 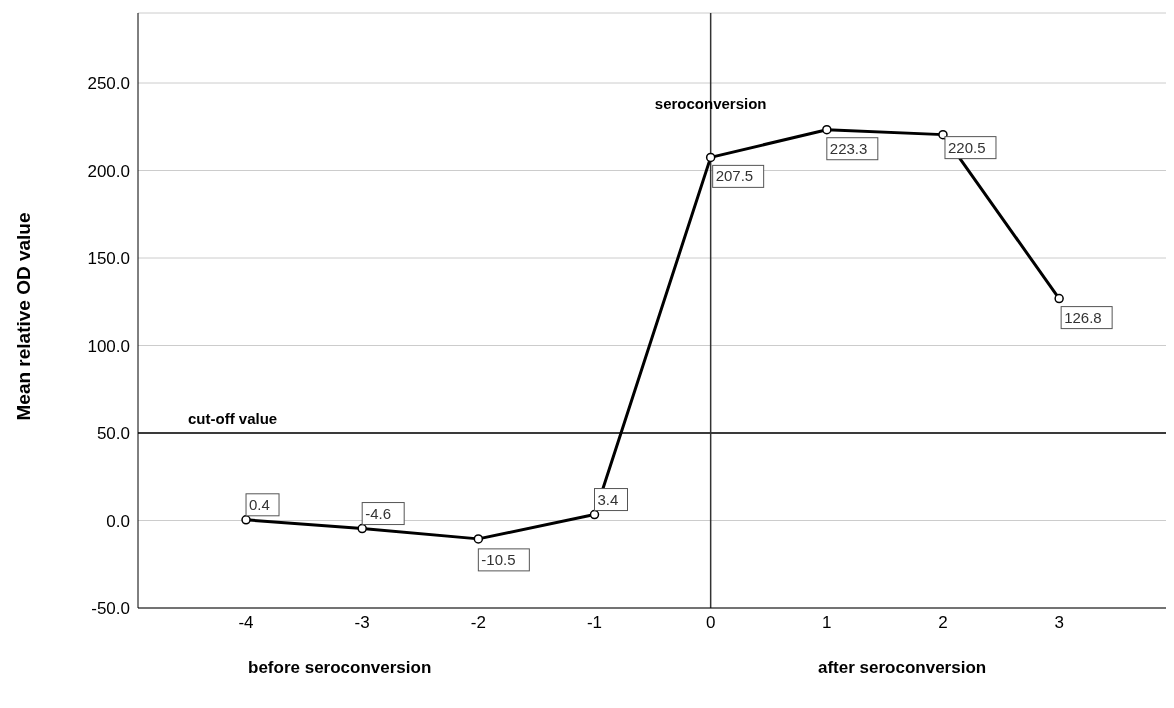 What do you see at coordinates (340, 668) in the screenshot?
I see `text: before seroconversion` at bounding box center [340, 668].